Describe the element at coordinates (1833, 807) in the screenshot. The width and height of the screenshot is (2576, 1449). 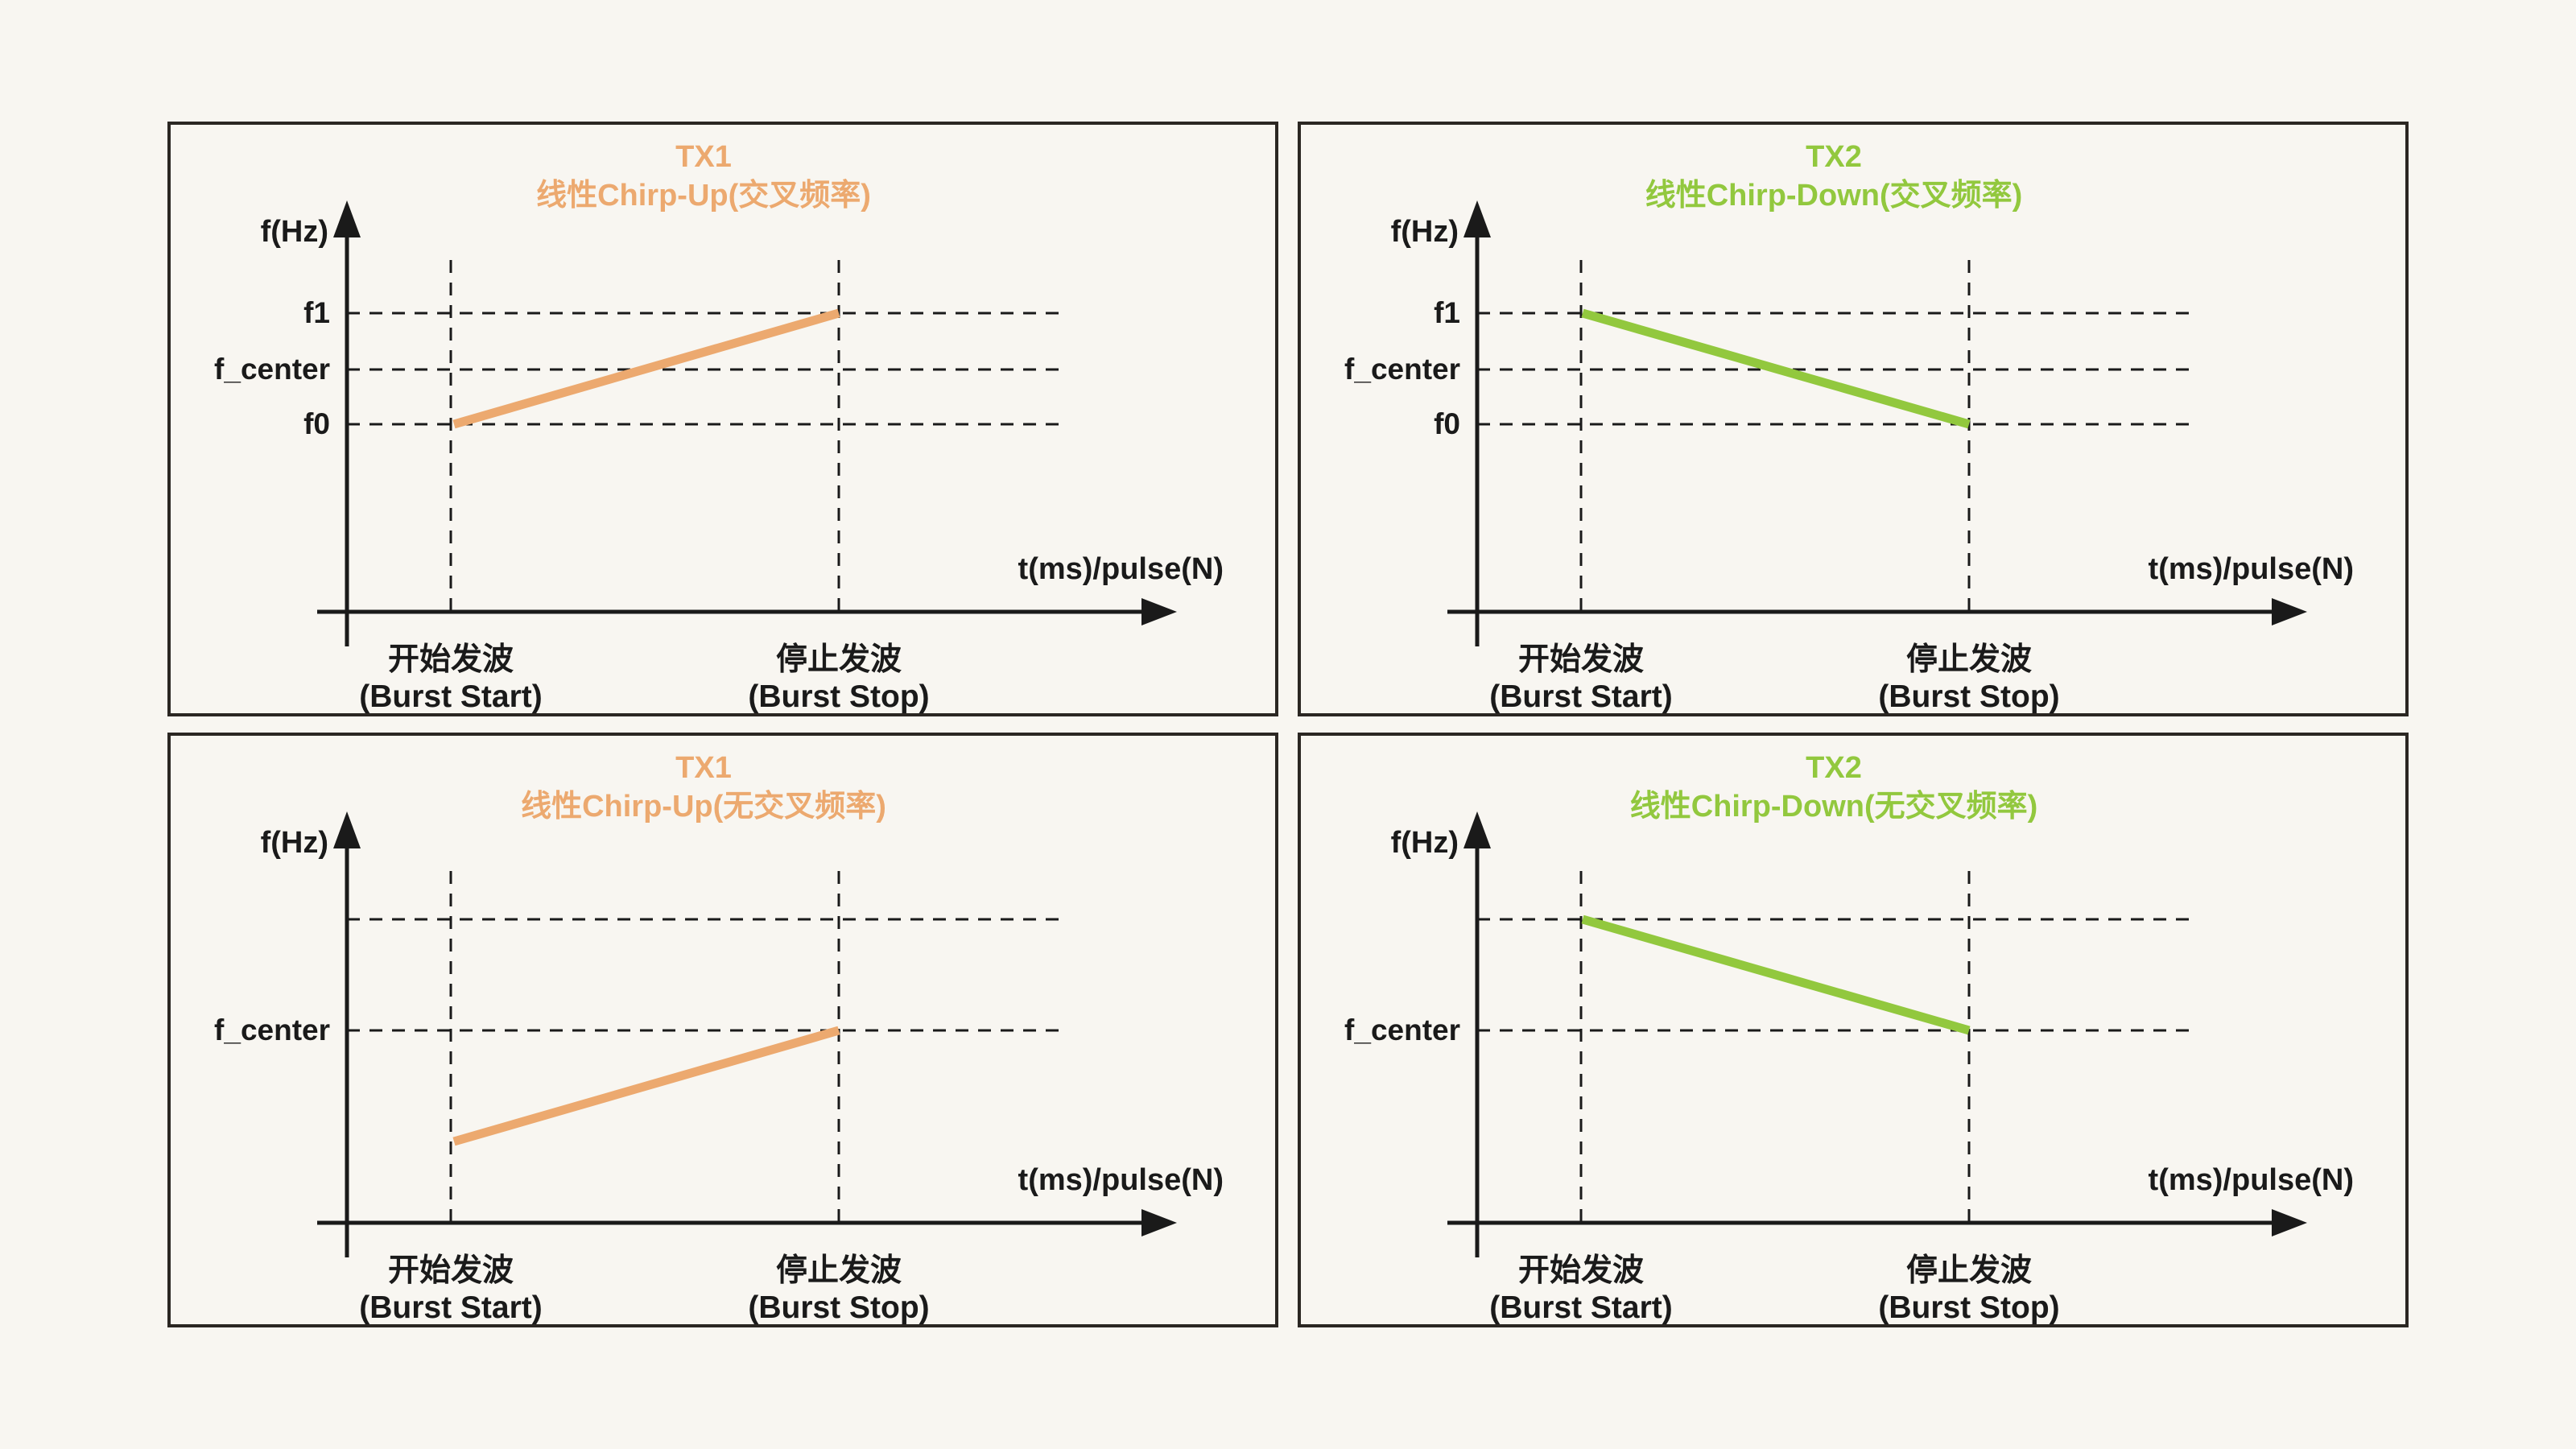
I see `panel-subtitle: 线性Chirp-Down(无交叉频率)` at that location.